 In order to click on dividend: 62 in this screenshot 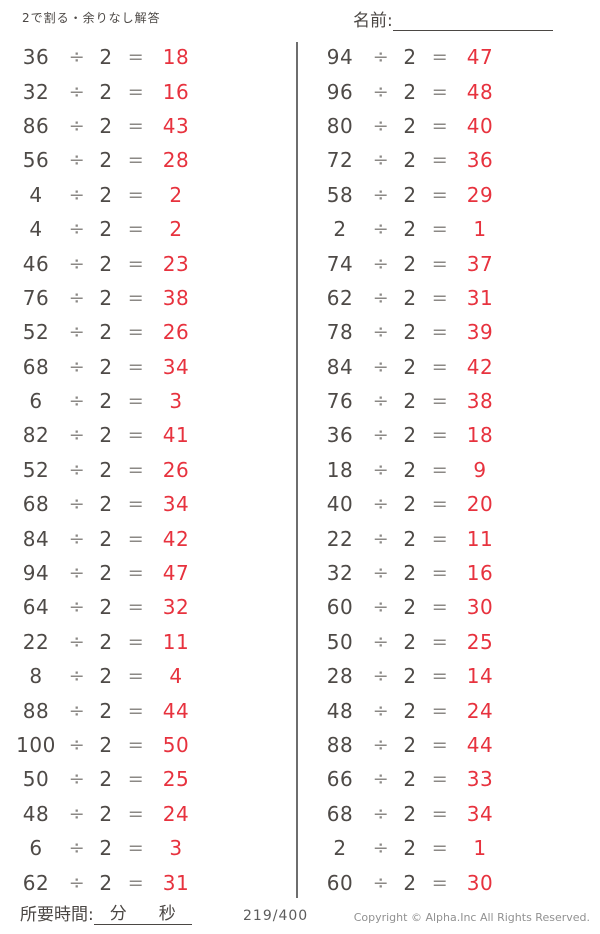, I will do `click(36, 882)`.